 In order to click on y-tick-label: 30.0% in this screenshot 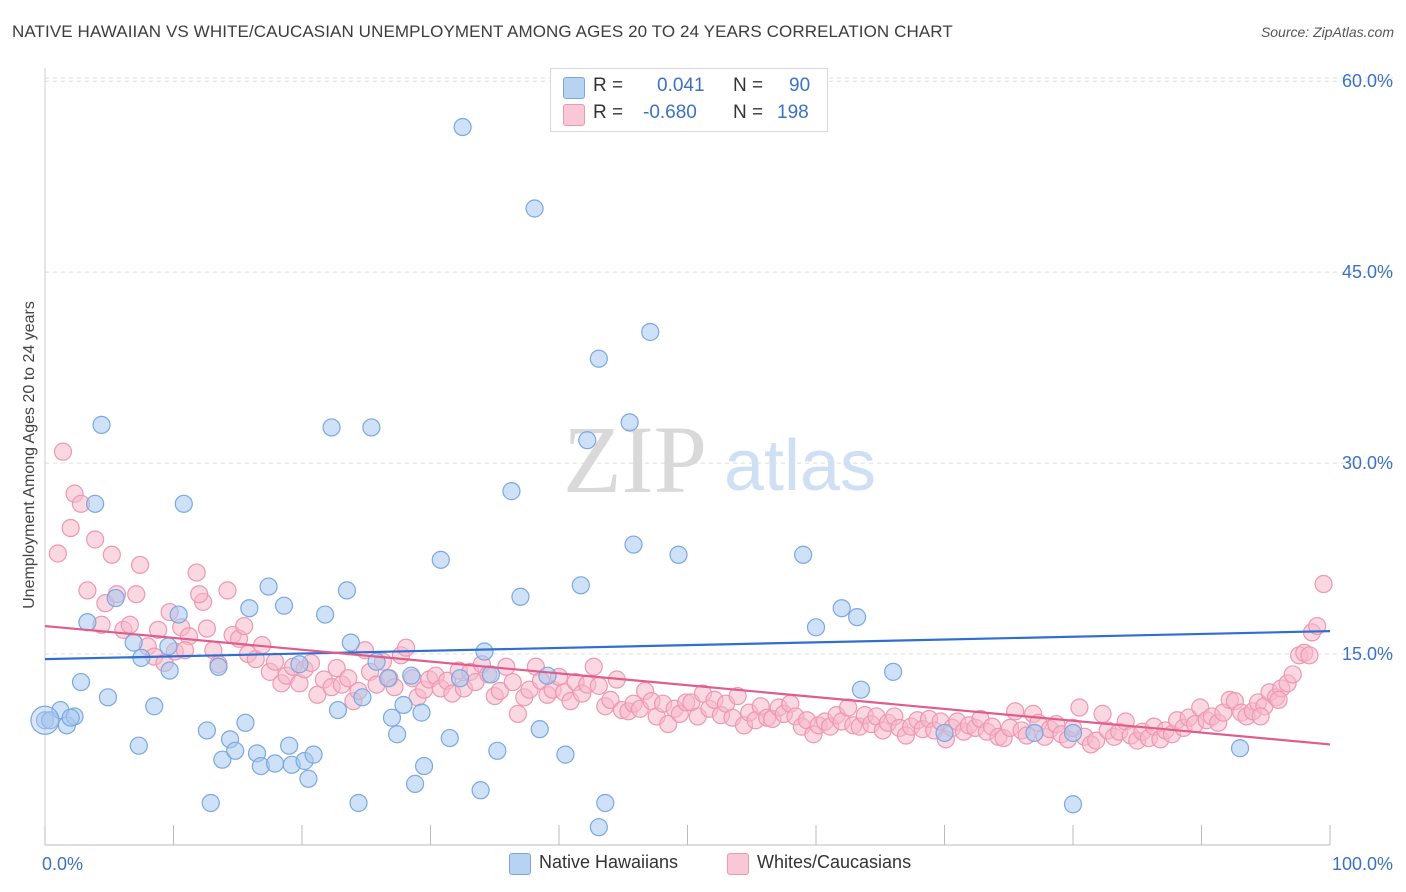, I will do `click(1367, 463)`.